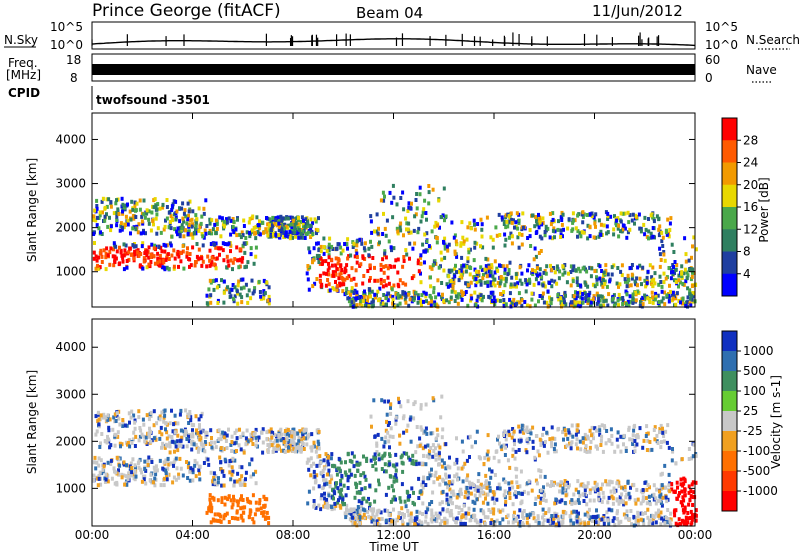 Image resolution: width=800 pixels, height=558 pixels. Describe the element at coordinates (70, 441) in the screenshot. I see `y-tick-label: 2000` at that location.